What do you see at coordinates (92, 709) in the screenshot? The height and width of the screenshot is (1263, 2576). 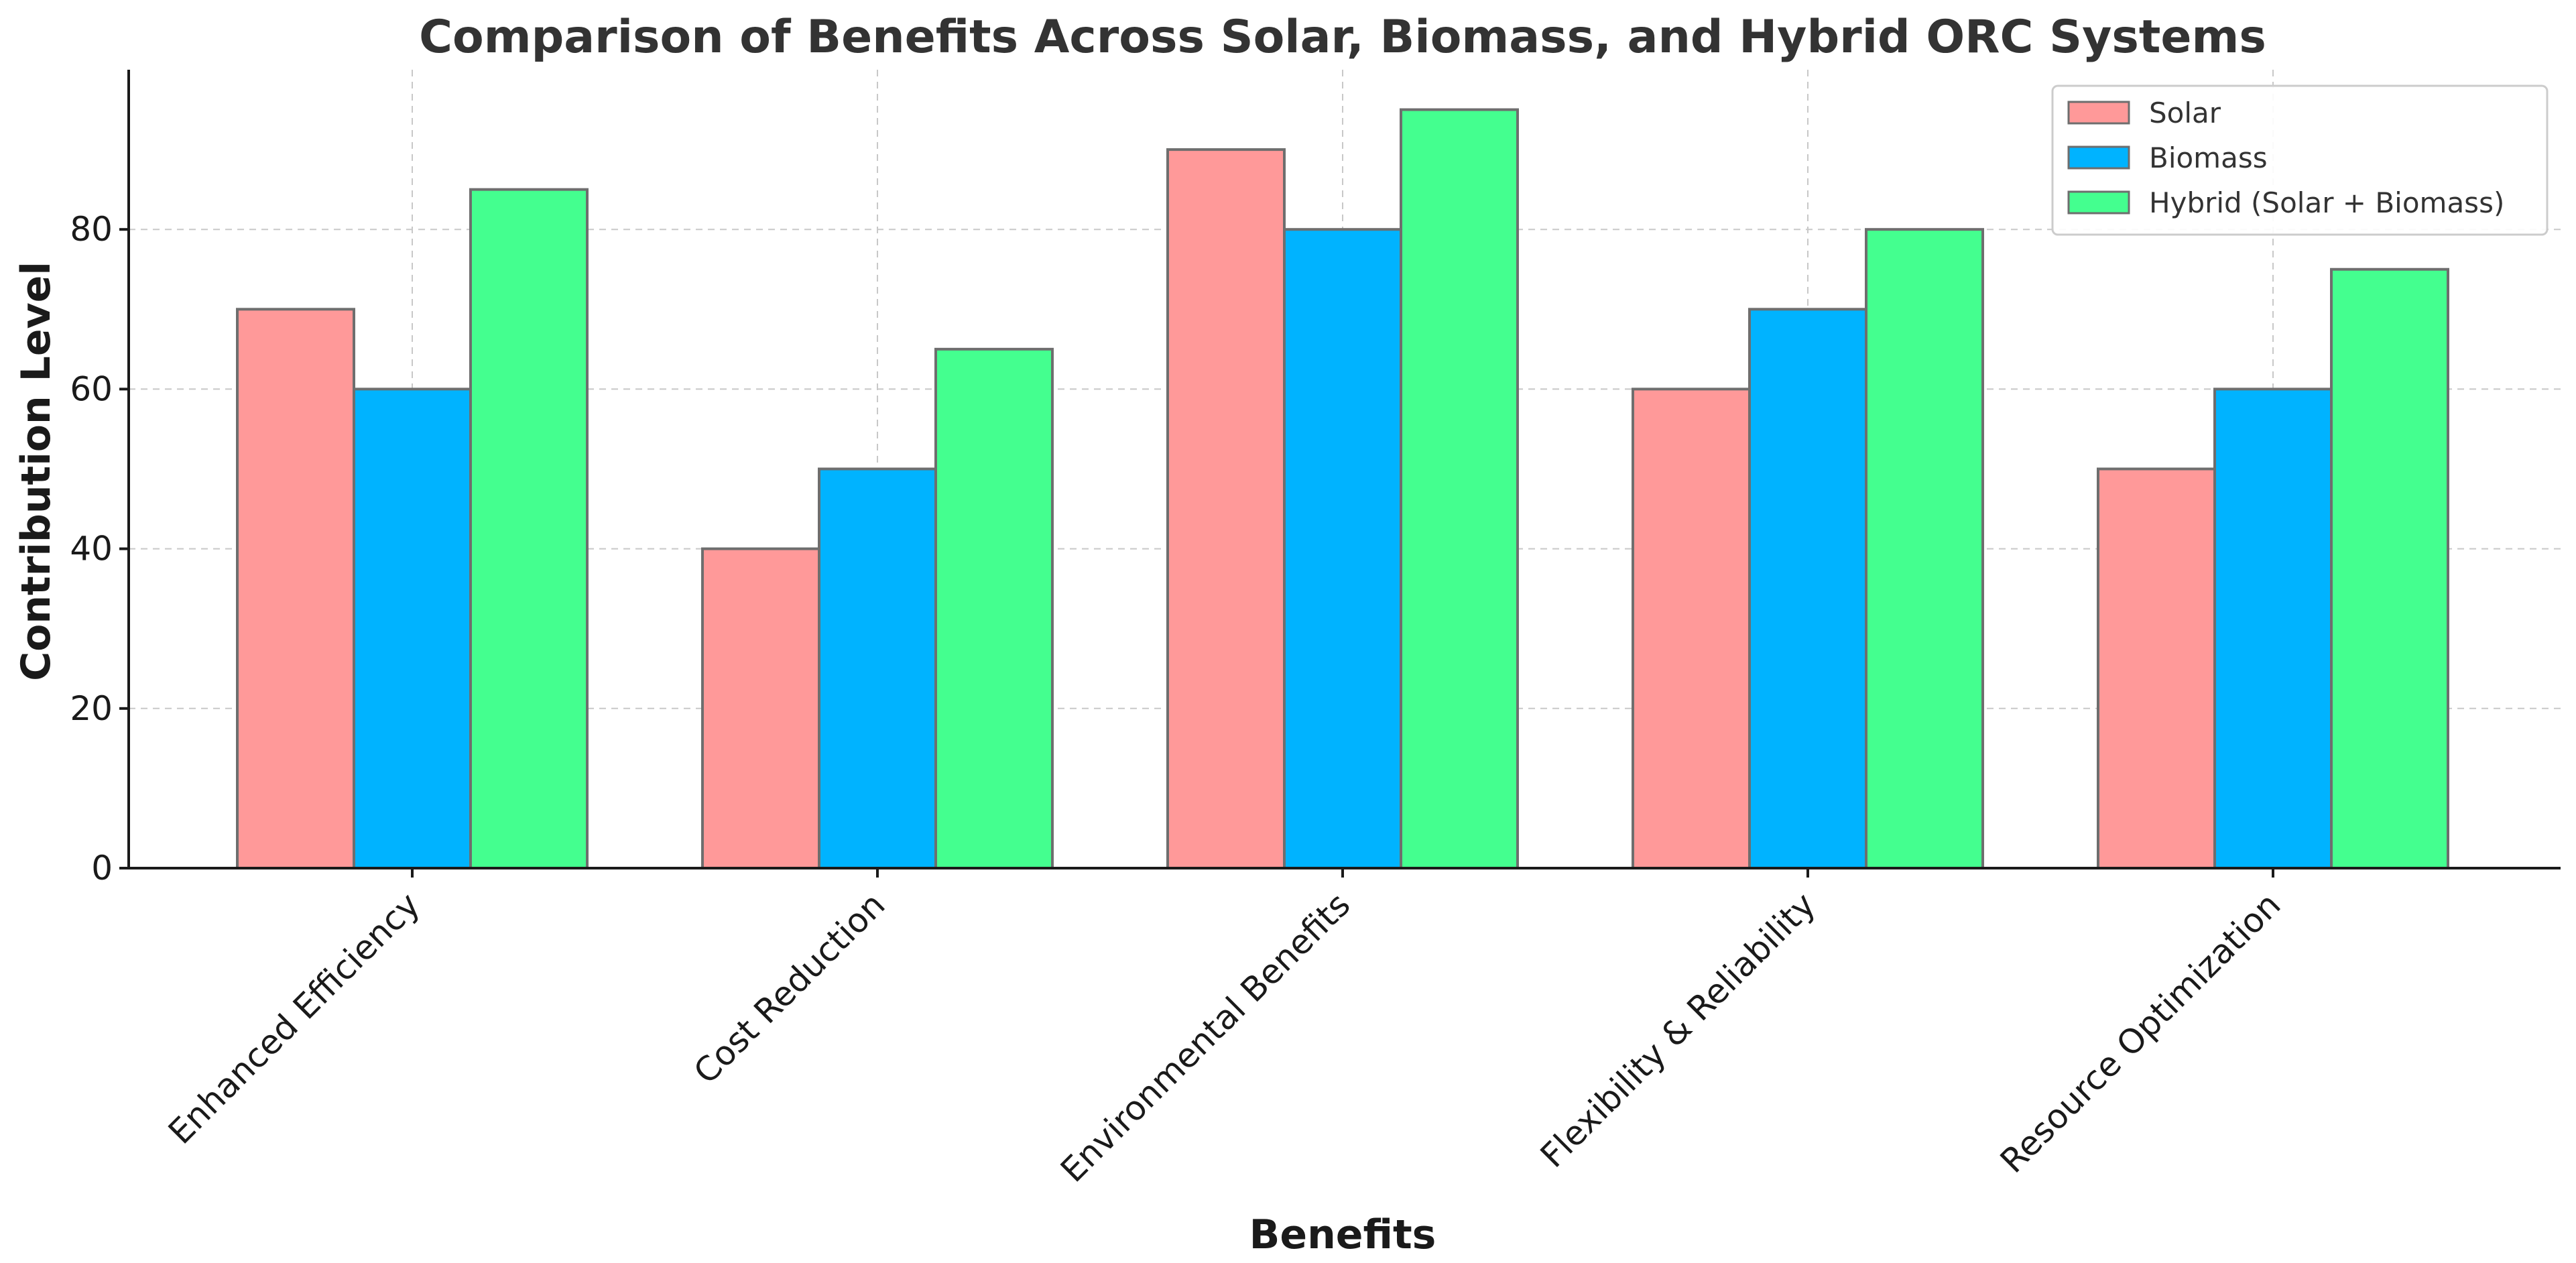 I see `y-tick-label: 20` at bounding box center [92, 709].